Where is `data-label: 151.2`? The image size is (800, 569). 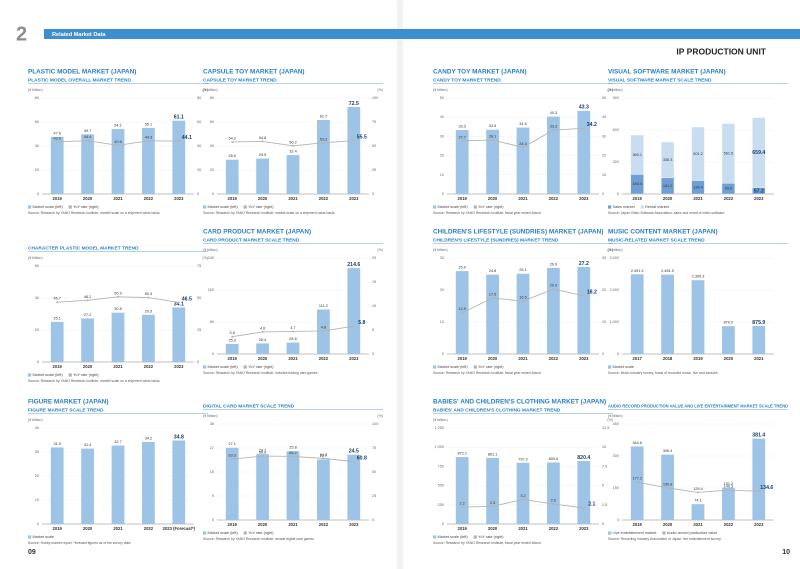
data-label: 151.2 is located at coordinates (729, 484).